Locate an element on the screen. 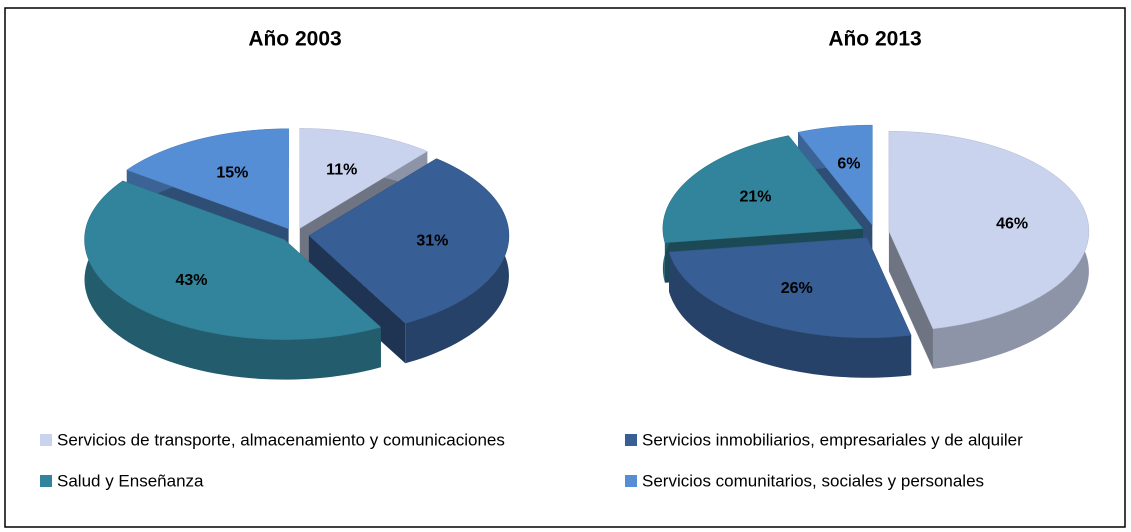  legend-label: Salud y Enseñanza is located at coordinates (130, 480).